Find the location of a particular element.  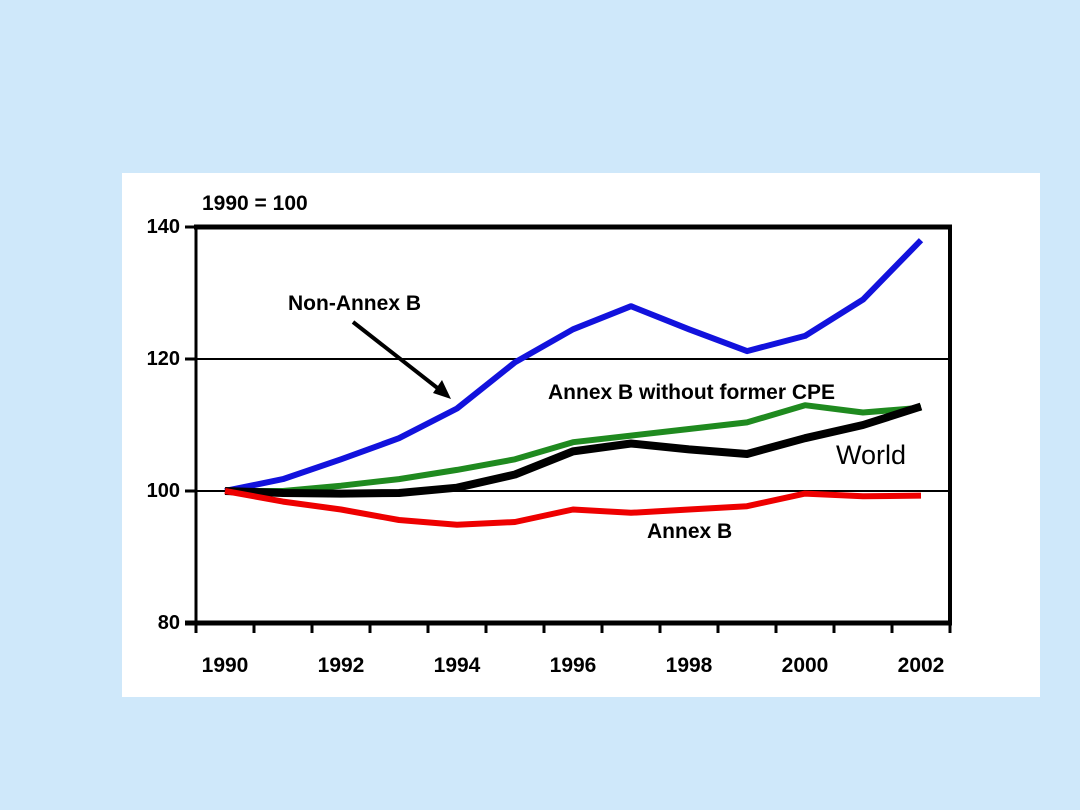

x-axis-tick-label-1992: 1992 is located at coordinates (341, 665).